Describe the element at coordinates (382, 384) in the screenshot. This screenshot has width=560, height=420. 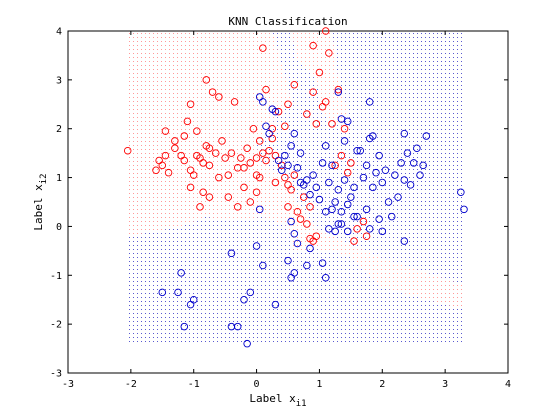
I see `x-tick-label: 2` at that location.